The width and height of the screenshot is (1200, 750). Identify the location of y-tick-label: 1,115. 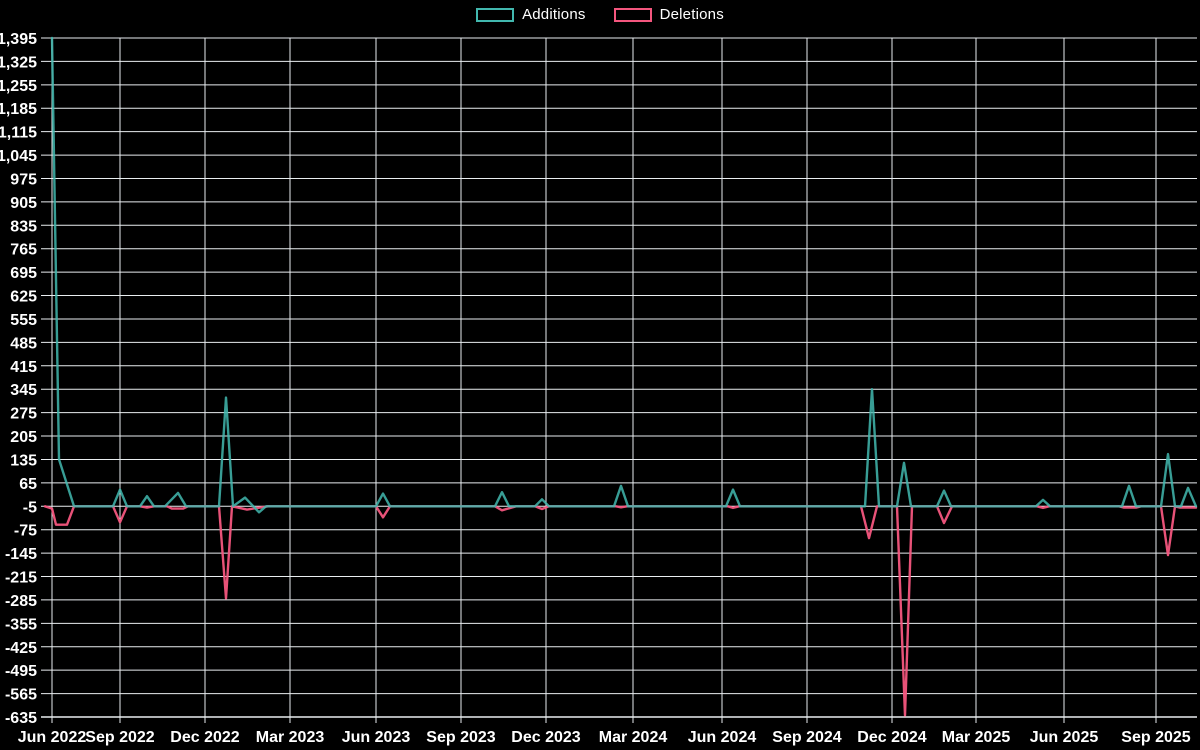
(18, 133).